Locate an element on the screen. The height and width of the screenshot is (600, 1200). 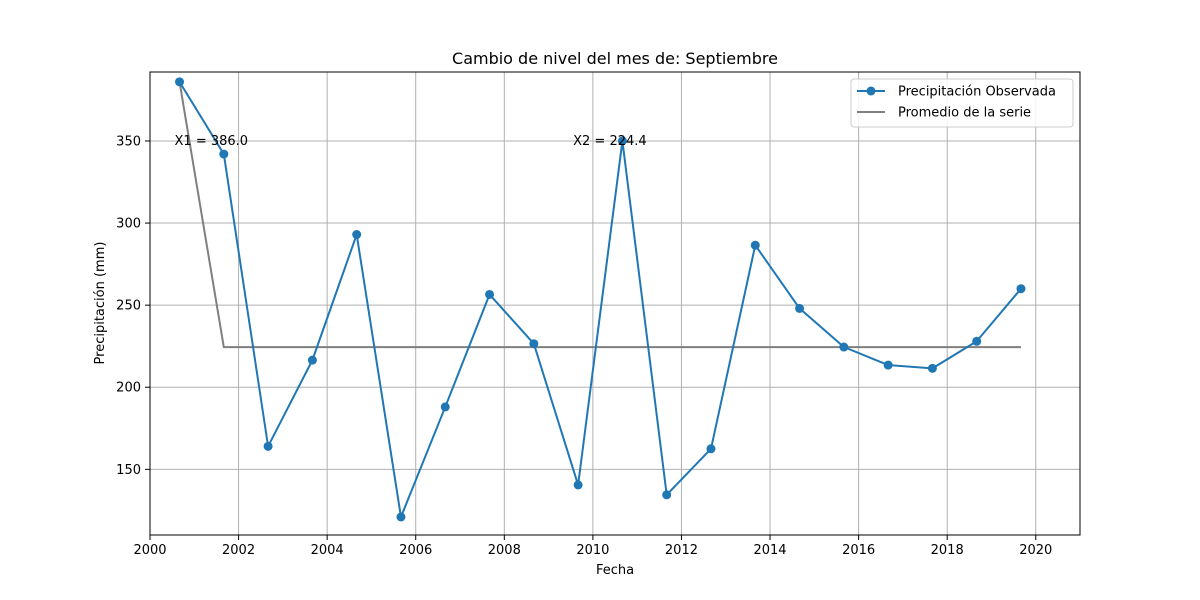
y-tick-label: 250 is located at coordinates (128, 306).